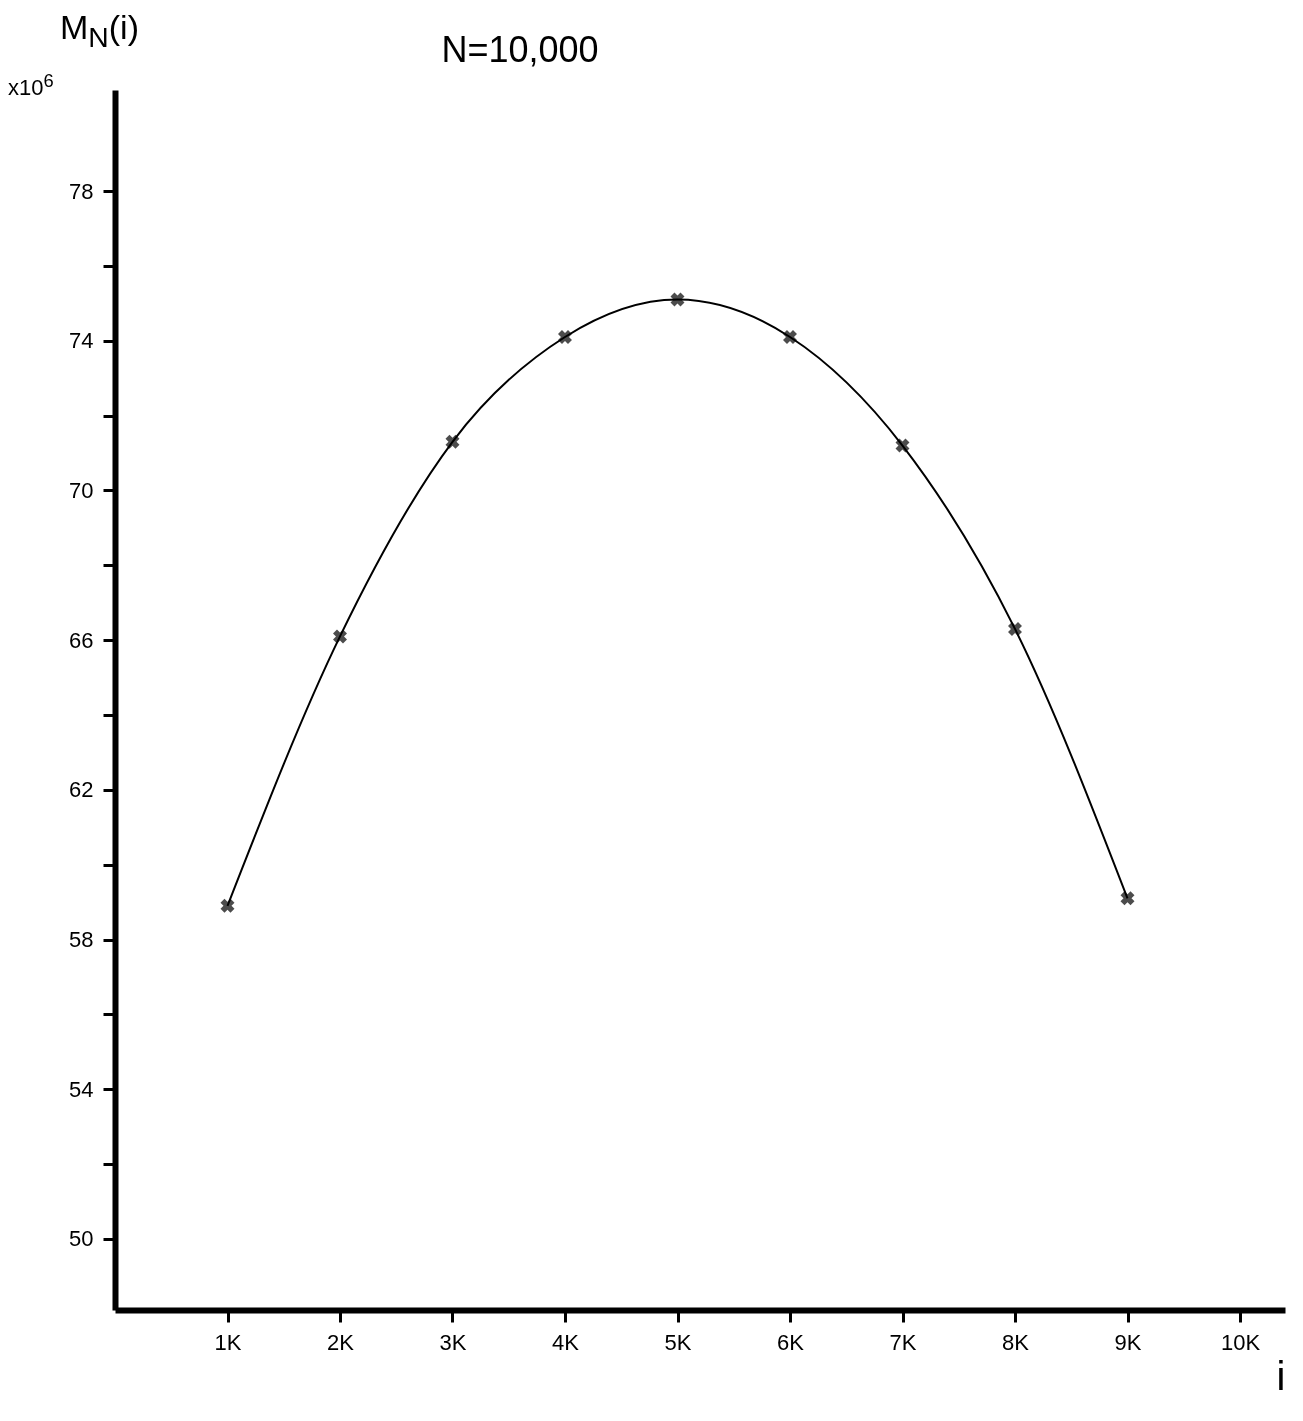 The image size is (1303, 1421). Describe the element at coordinates (81, 1239) in the screenshot. I see `y-tick-label: 50` at that location.